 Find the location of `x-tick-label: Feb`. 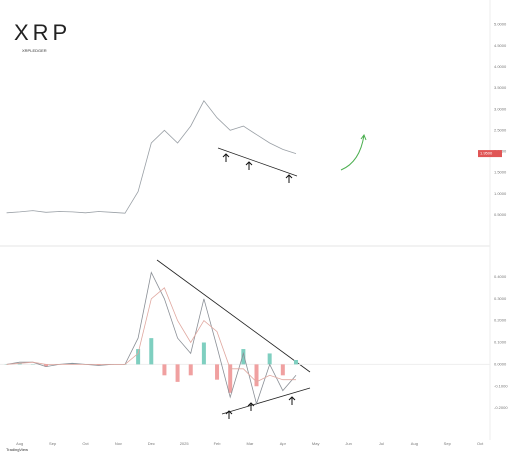

x-tick-label: Feb is located at coordinates (218, 443).